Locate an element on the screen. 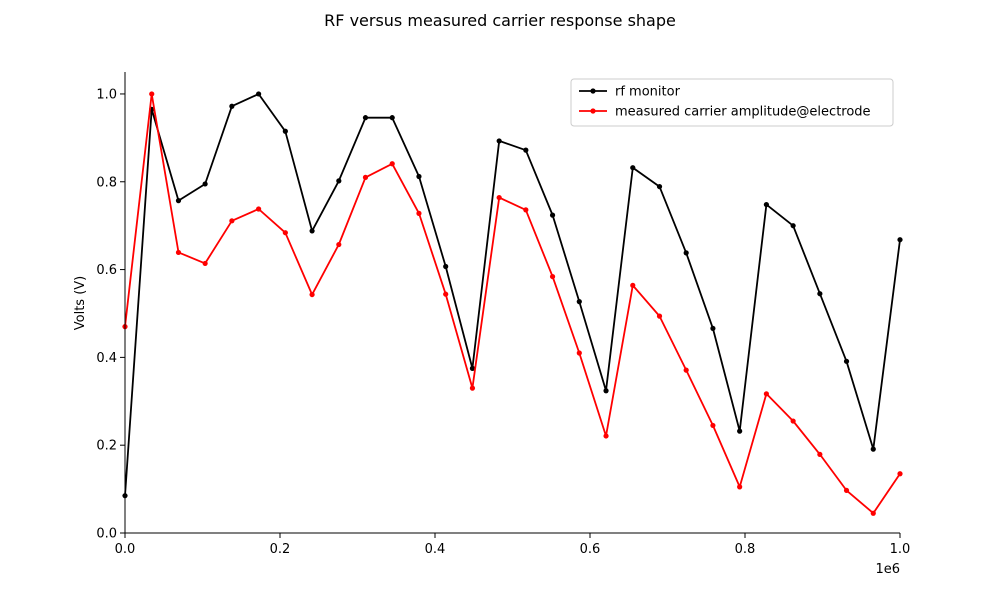 The image size is (1000, 600). y-tick-label: 0.0 is located at coordinates (106, 534).